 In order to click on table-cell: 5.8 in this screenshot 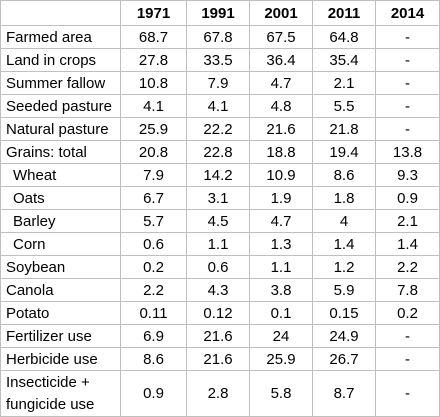, I will do `click(281, 393)`.